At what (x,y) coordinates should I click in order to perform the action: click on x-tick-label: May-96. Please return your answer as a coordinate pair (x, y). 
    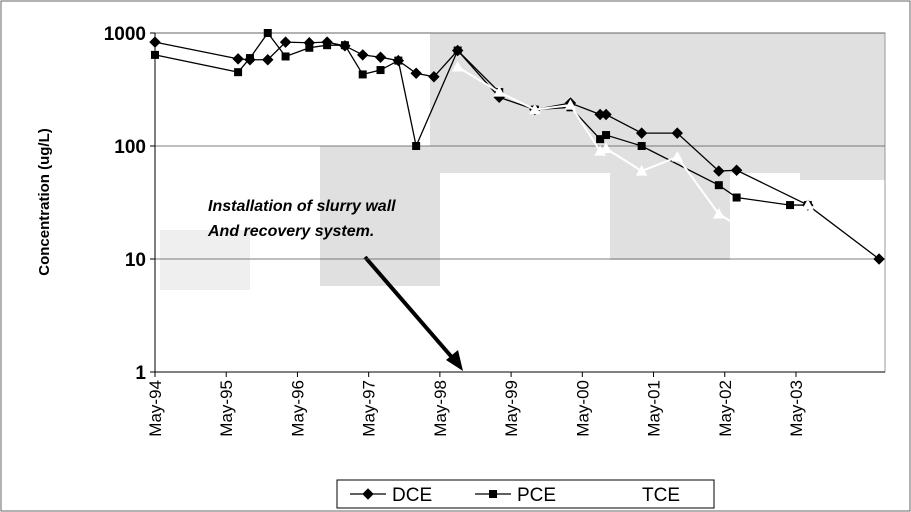
    Looking at the image, I should click on (297, 408).